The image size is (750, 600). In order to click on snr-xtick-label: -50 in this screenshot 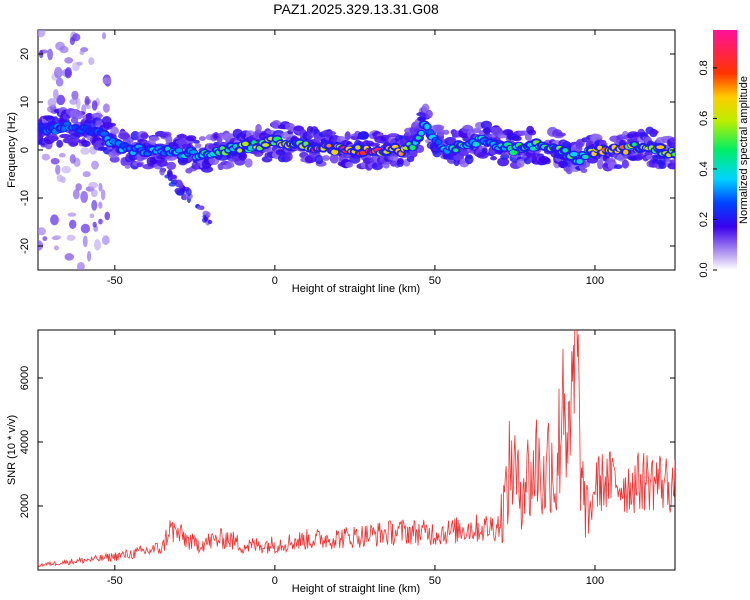, I will do `click(115, 581)`.